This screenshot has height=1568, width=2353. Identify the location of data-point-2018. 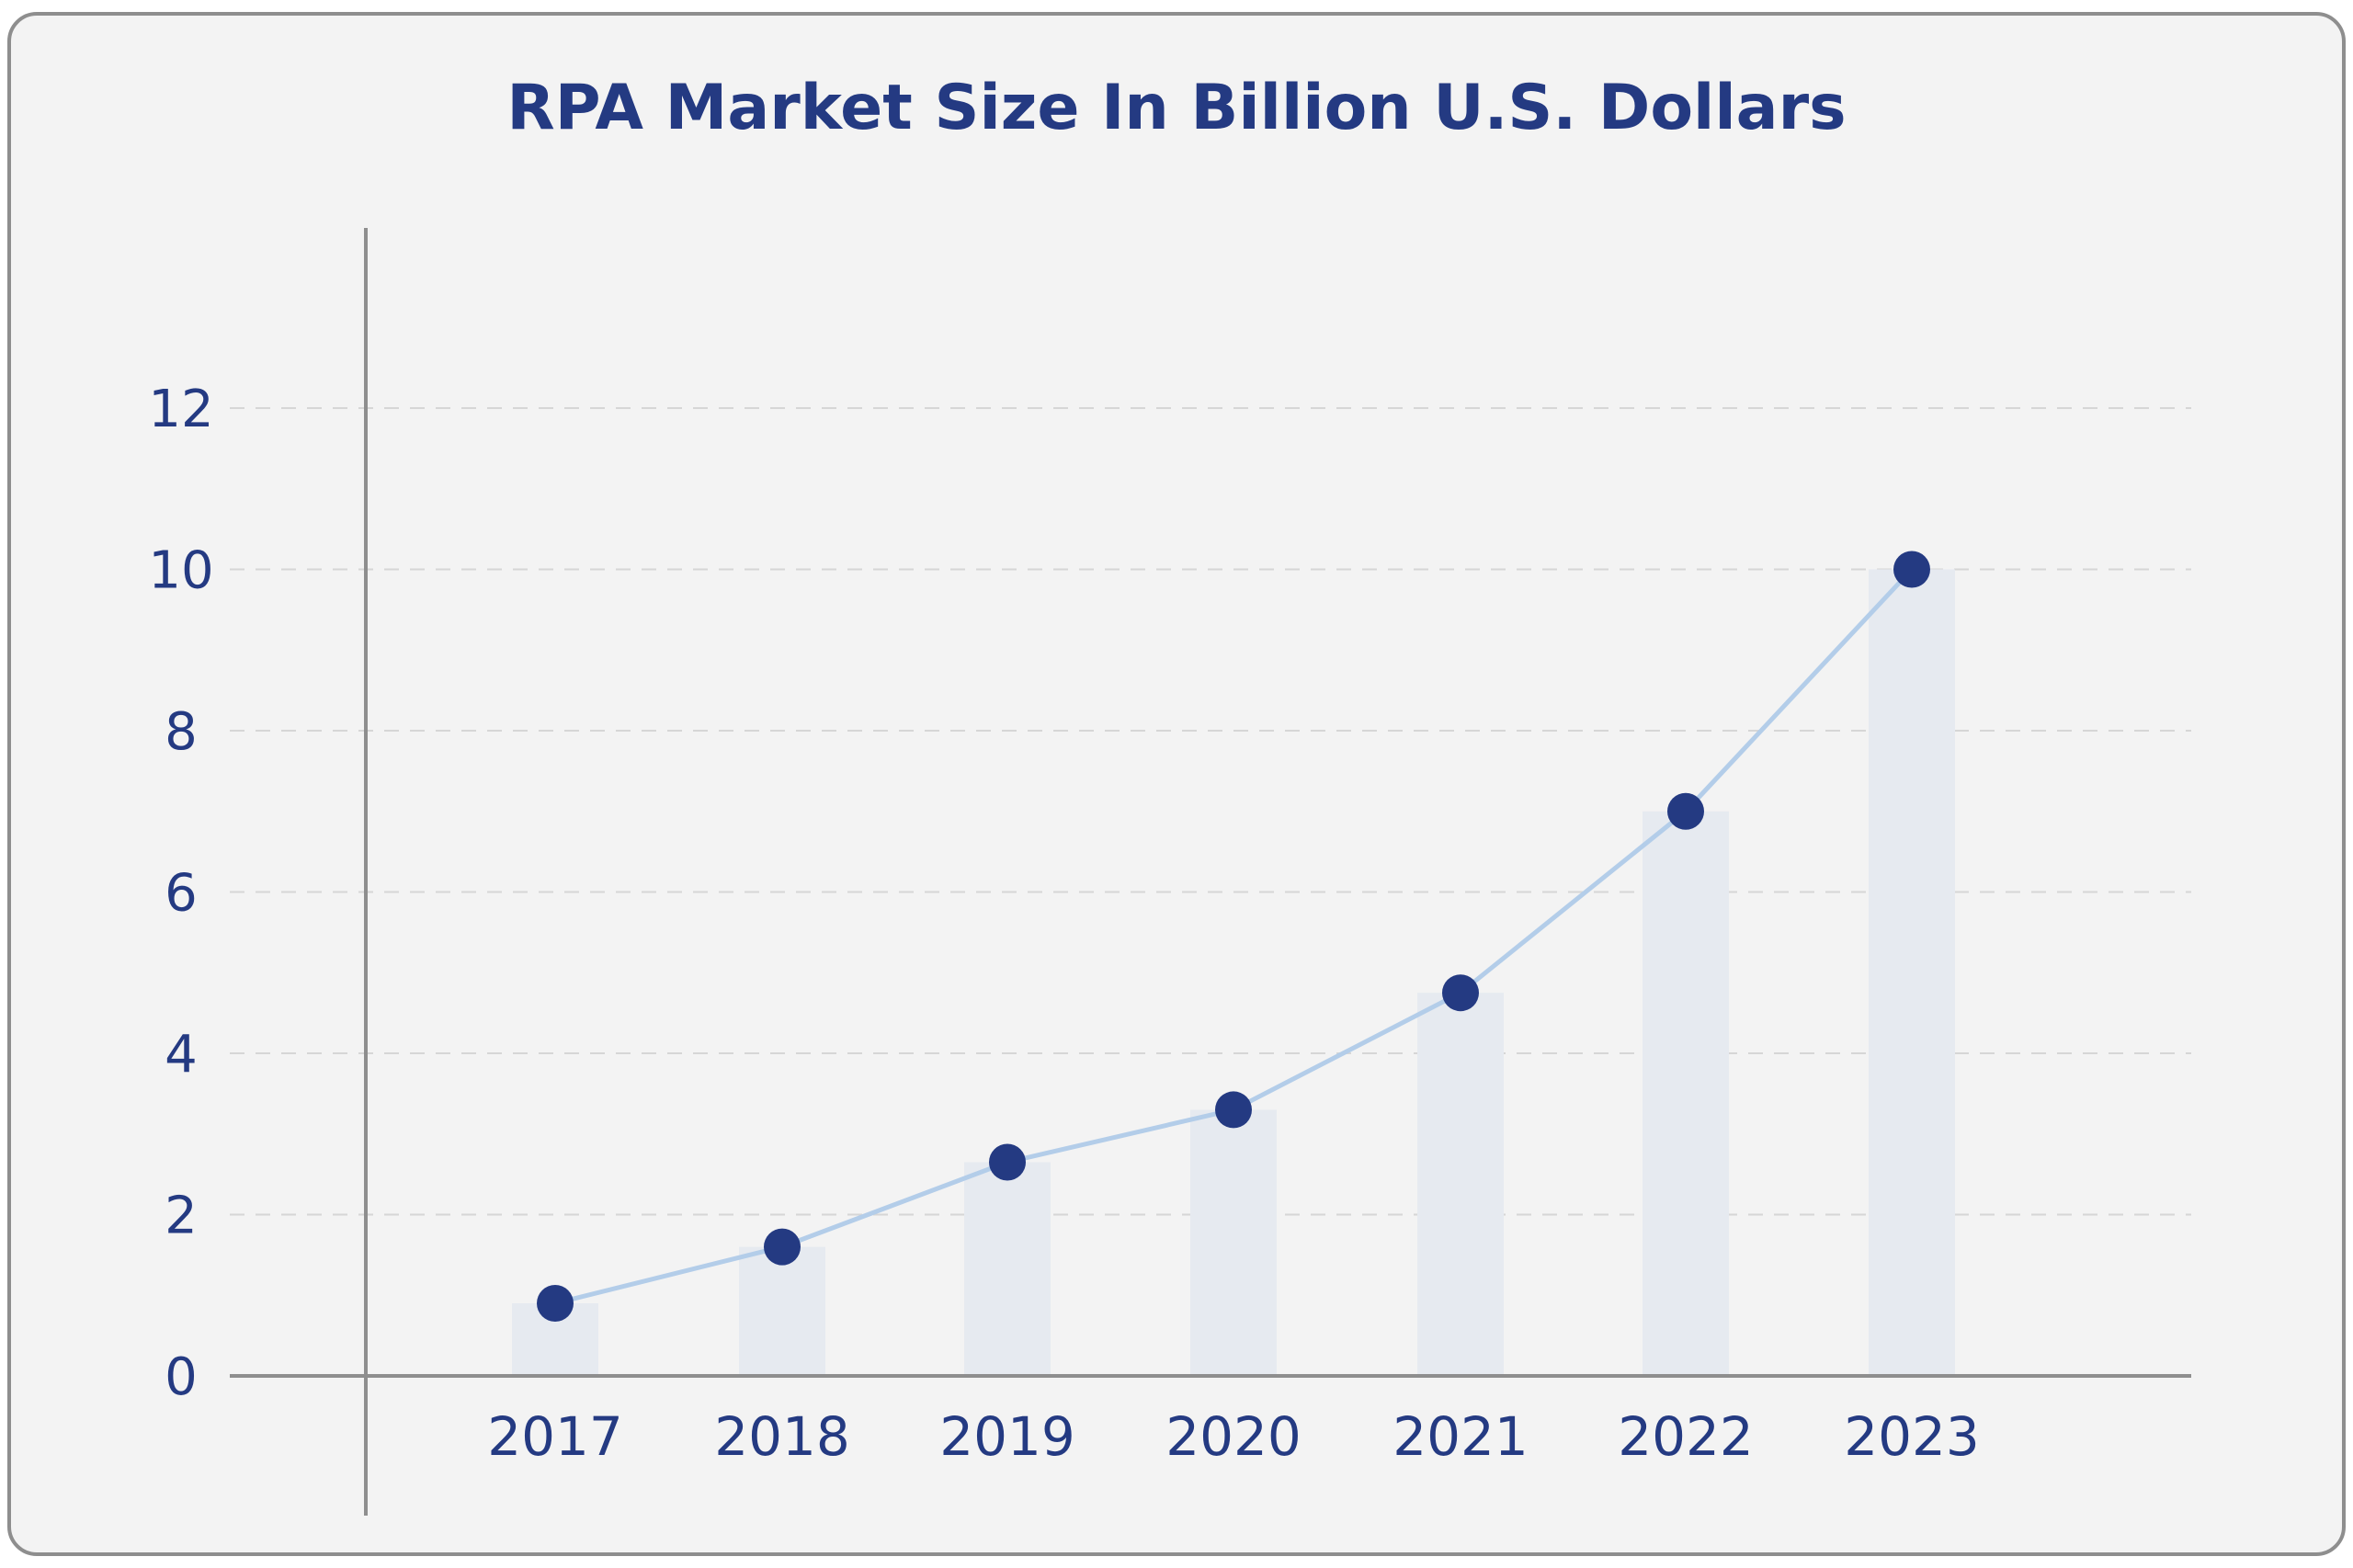
(782, 1247).